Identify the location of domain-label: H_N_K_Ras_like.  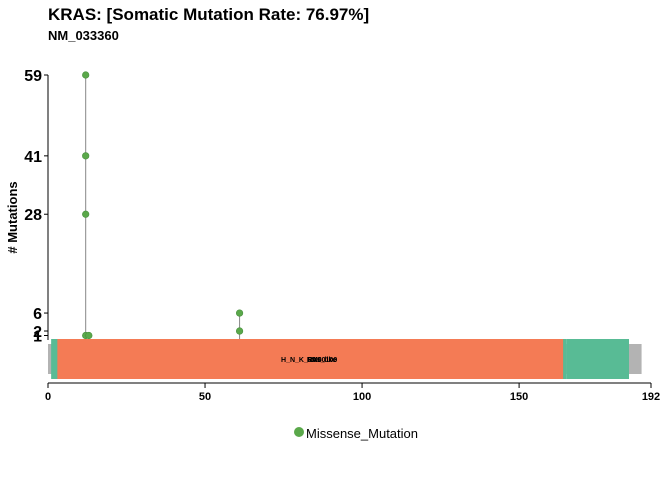
(308, 360).